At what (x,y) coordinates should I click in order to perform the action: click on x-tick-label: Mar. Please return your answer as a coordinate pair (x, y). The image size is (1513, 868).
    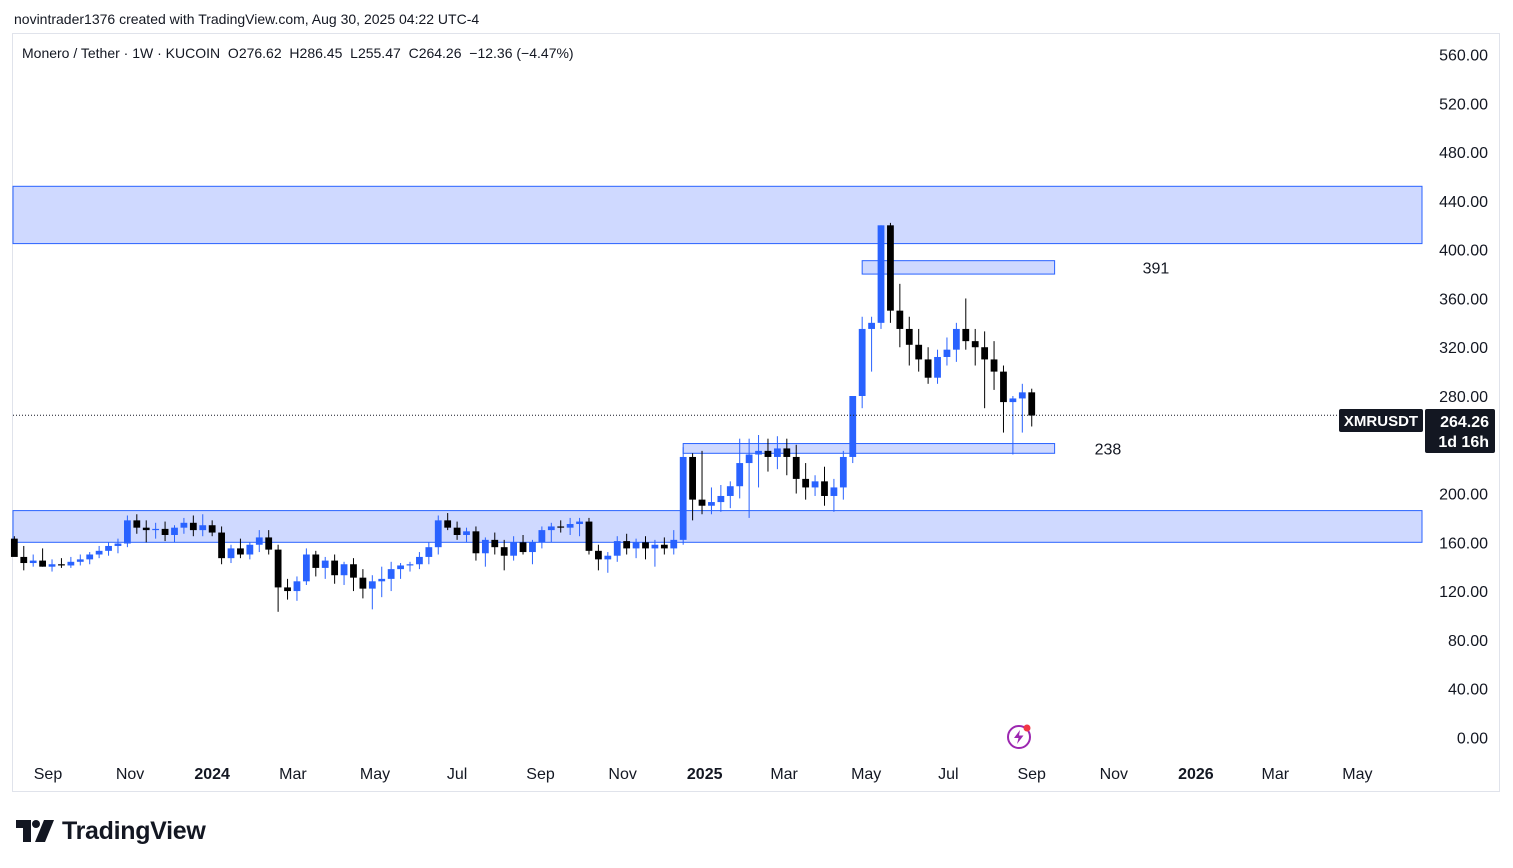
    Looking at the image, I should click on (1276, 774).